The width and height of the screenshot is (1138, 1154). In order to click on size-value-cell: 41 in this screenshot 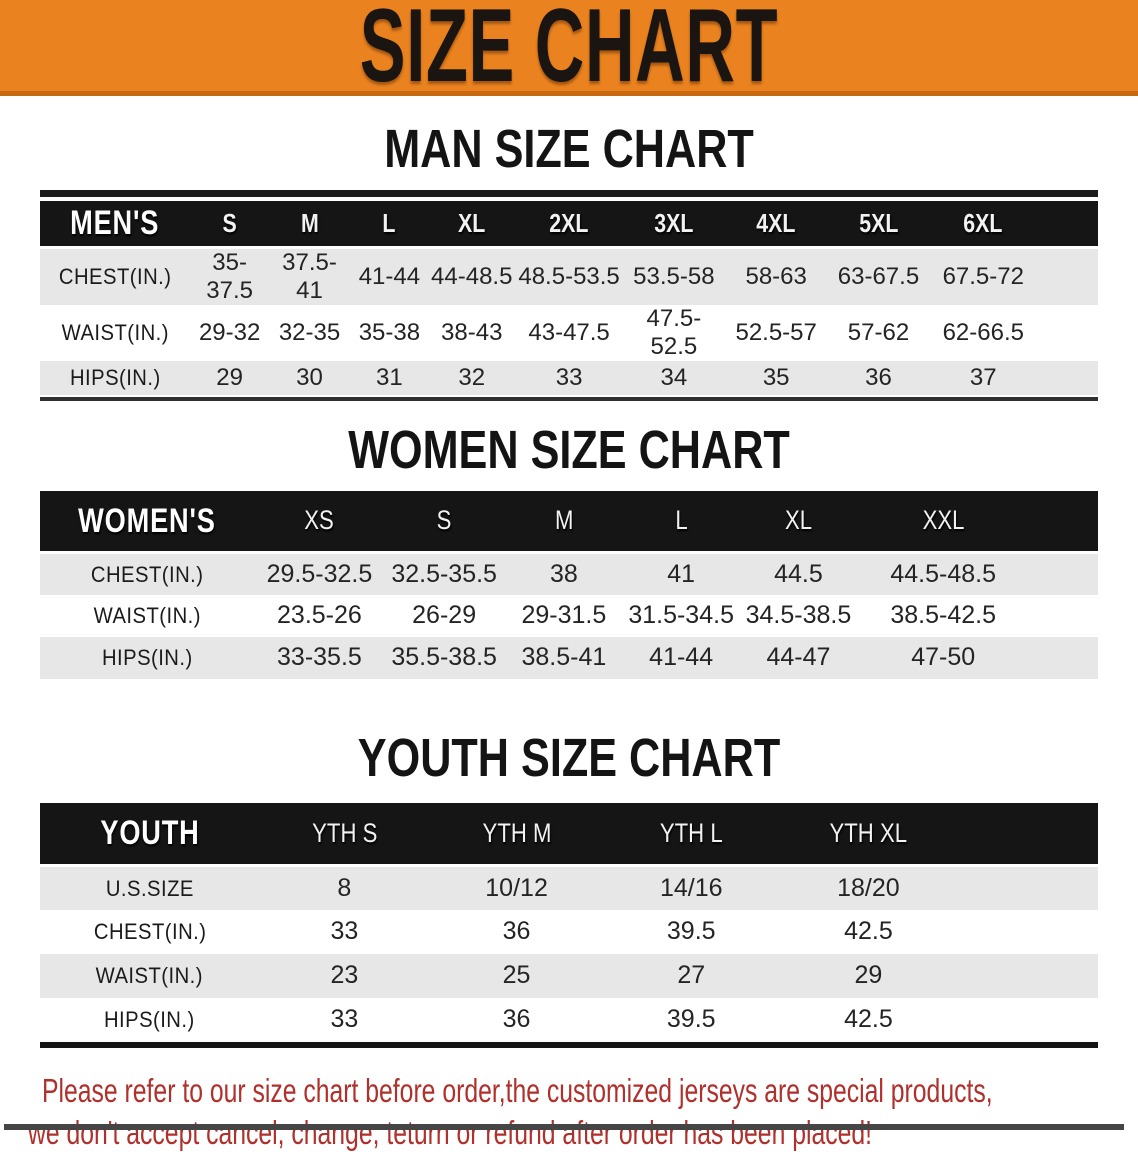, I will do `click(681, 573)`.